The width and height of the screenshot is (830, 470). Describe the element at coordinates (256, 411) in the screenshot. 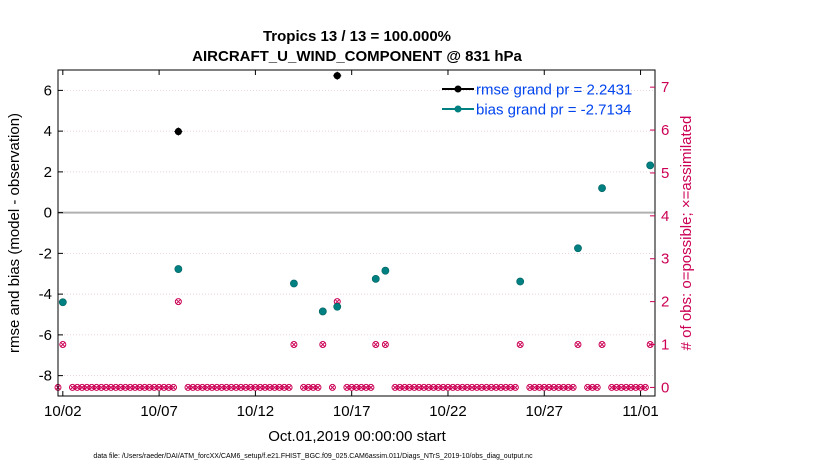

I see `x-tick-label: 10/12` at that location.